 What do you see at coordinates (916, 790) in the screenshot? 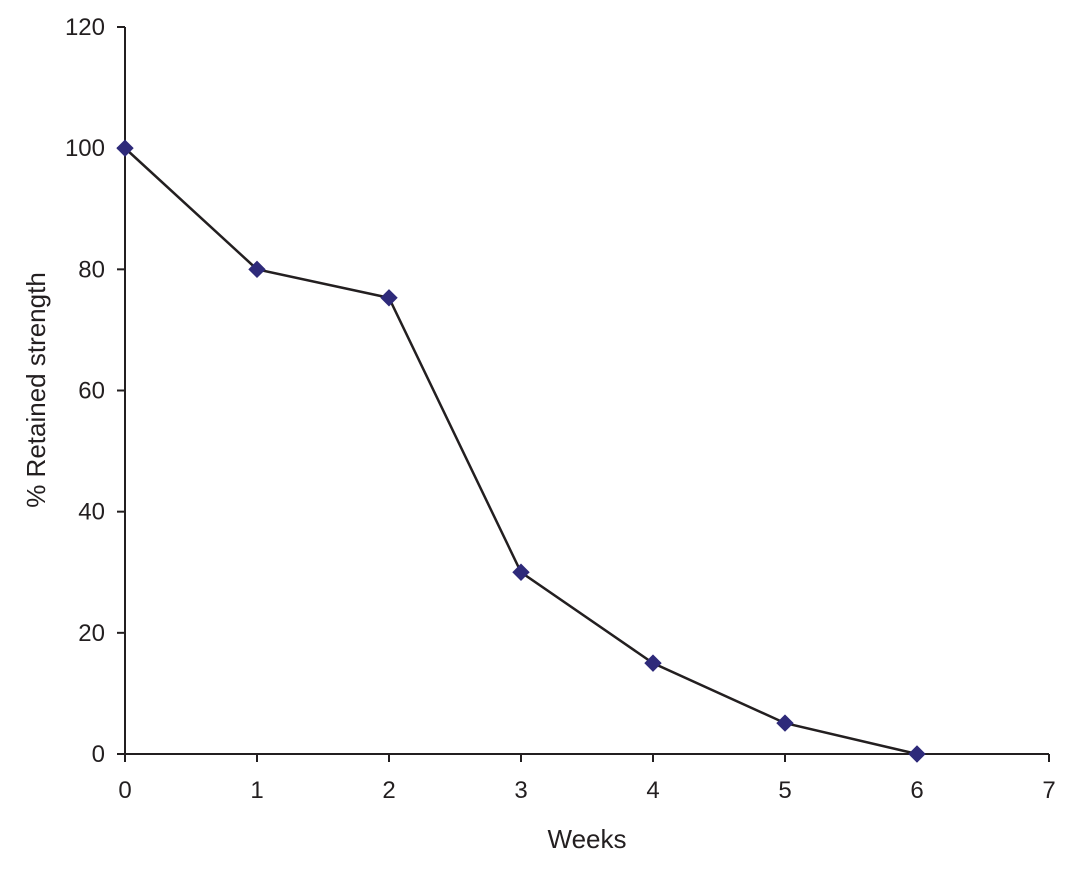
I see `x-tick-label: 6` at bounding box center [916, 790].